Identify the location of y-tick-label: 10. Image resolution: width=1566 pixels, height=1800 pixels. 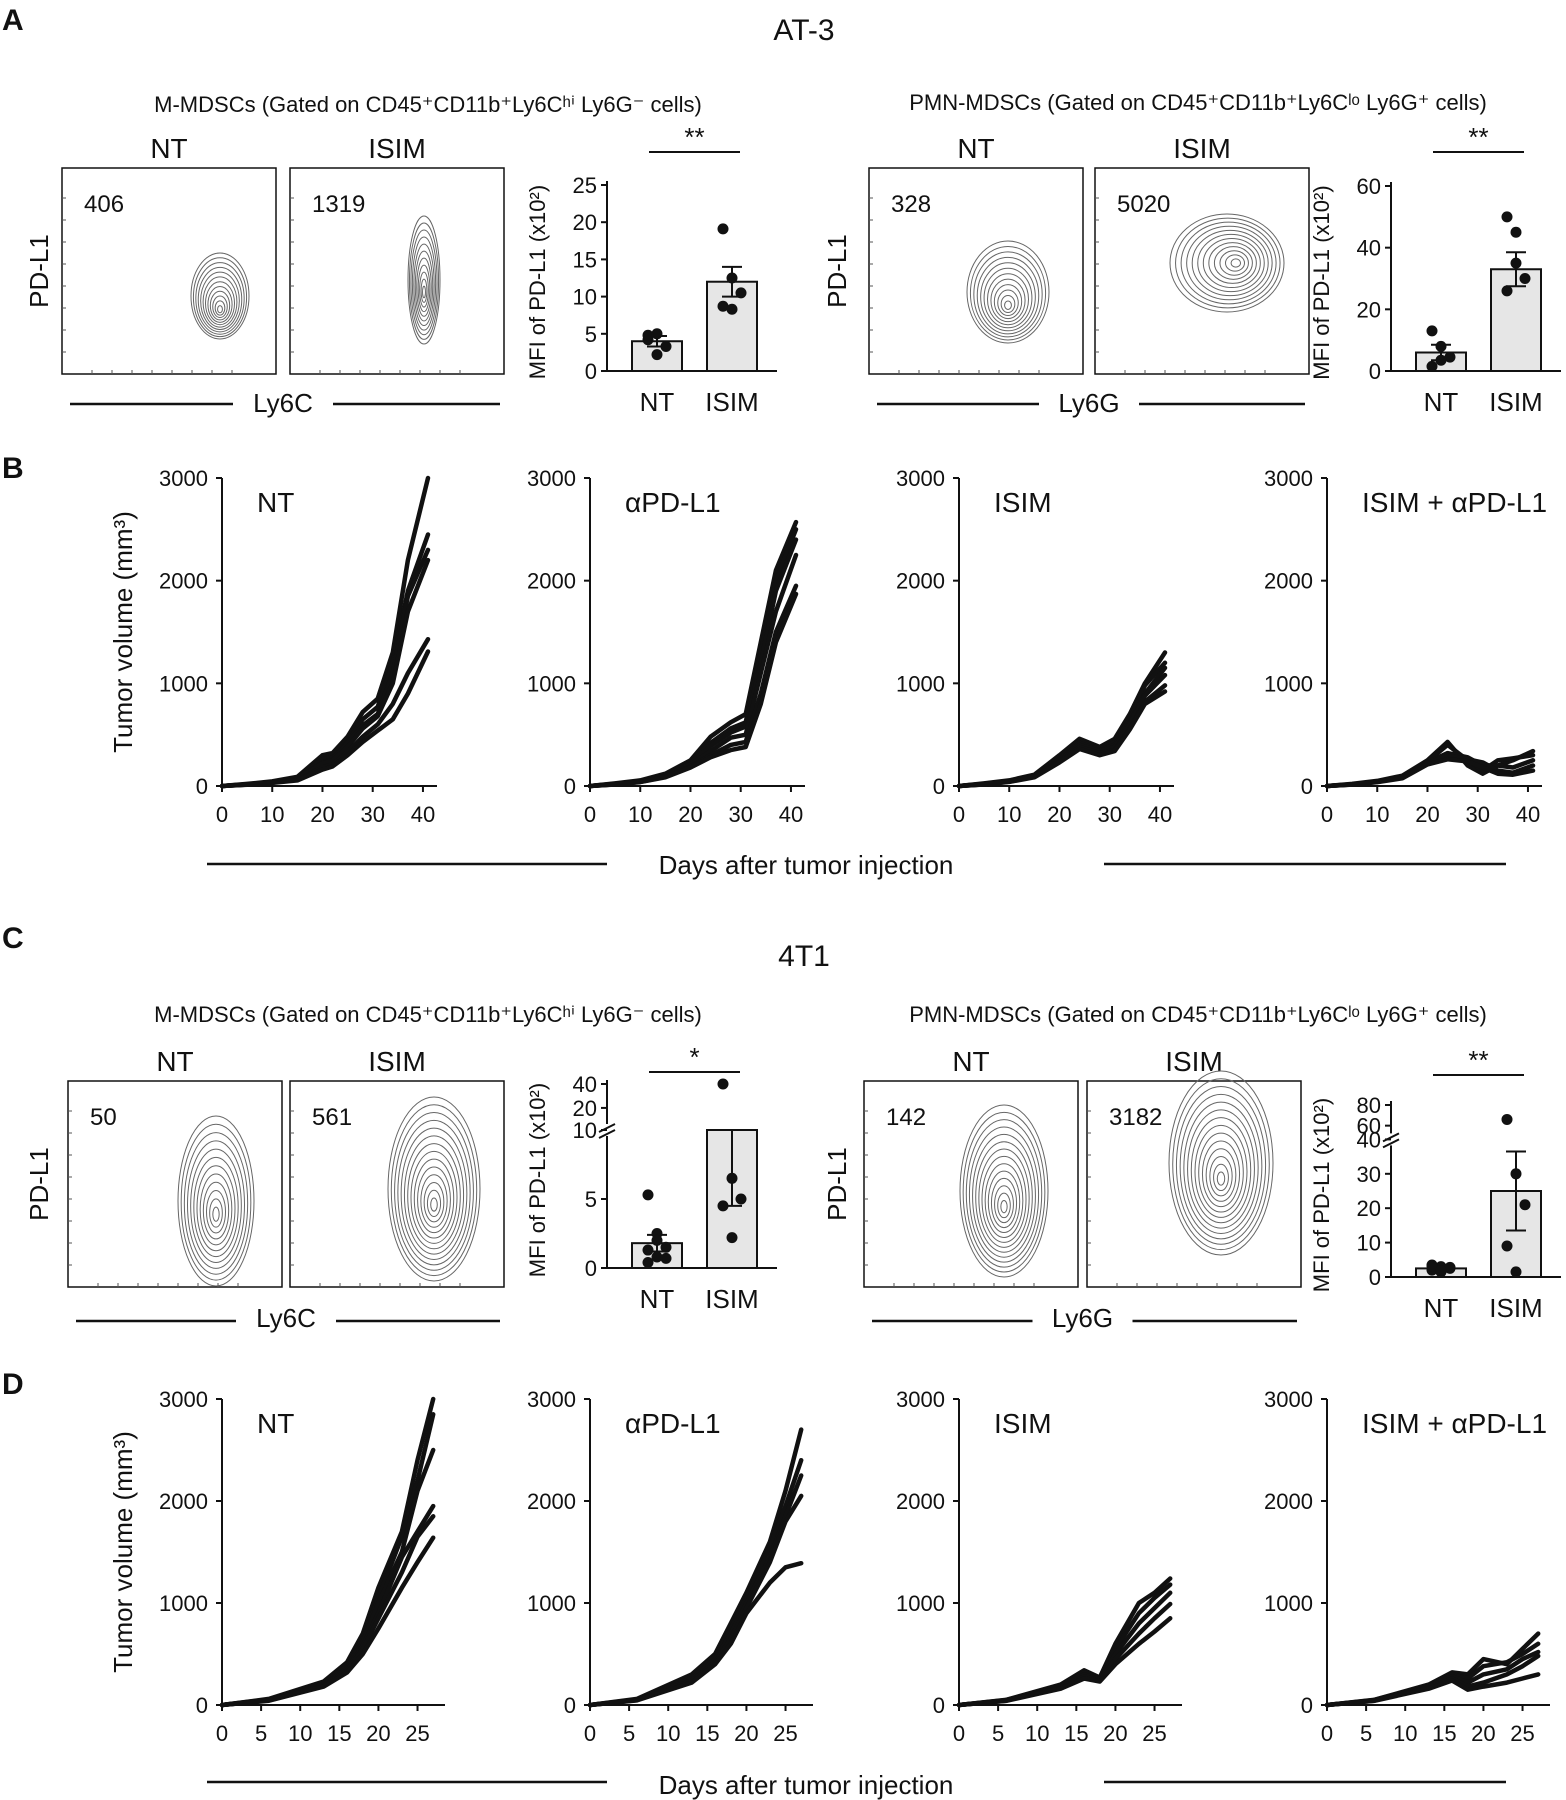
(585, 1130).